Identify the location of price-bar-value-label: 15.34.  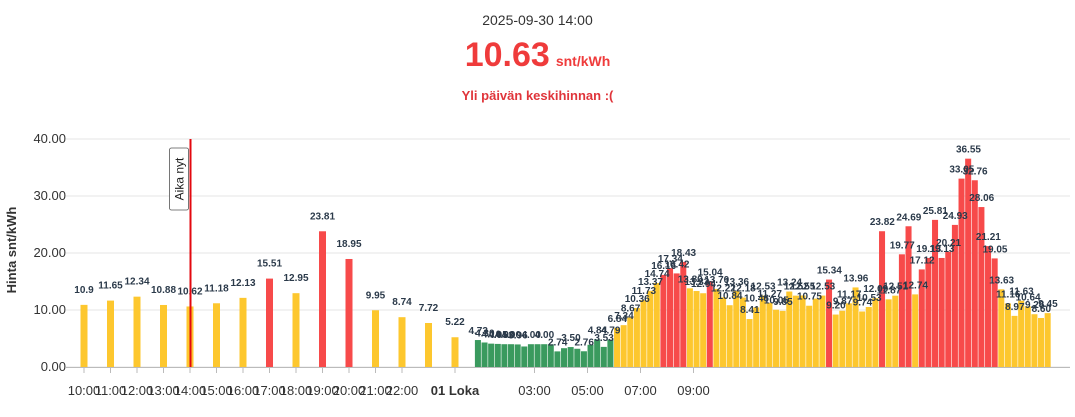
(829, 271).